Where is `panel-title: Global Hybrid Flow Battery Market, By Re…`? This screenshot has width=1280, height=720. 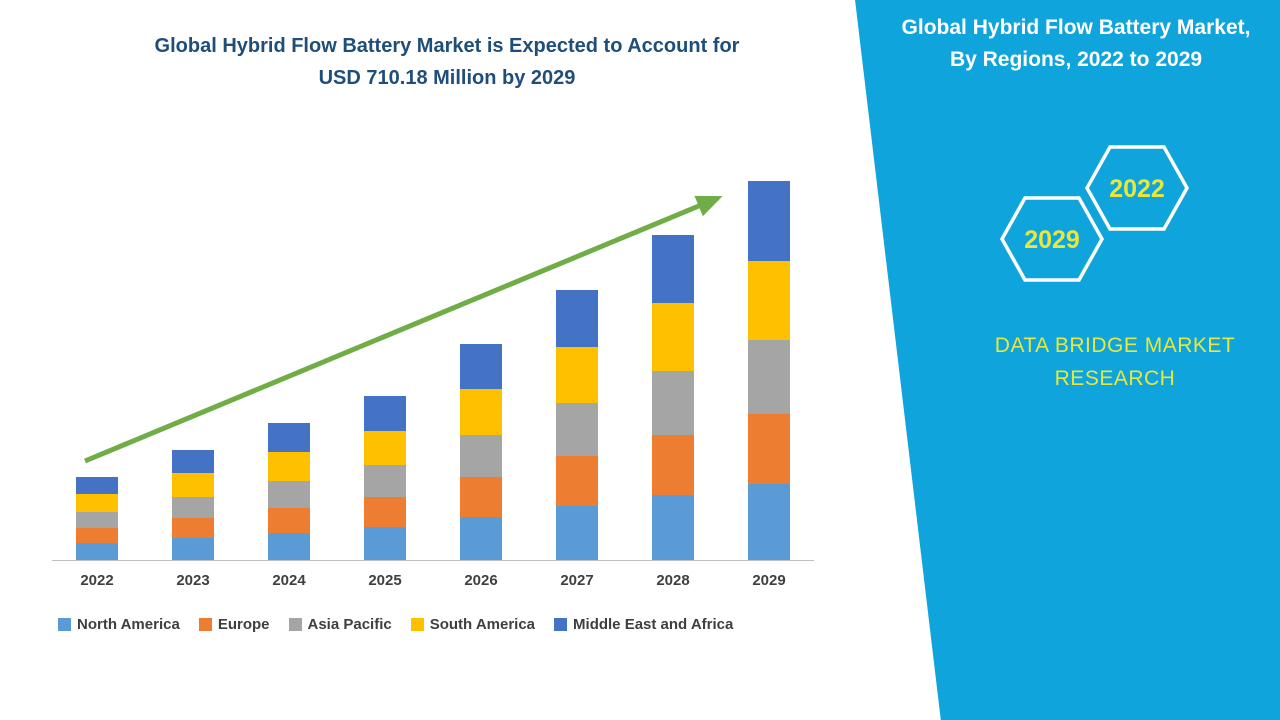 panel-title: Global Hybrid Flow Battery Market, By Re… is located at coordinates (1076, 43).